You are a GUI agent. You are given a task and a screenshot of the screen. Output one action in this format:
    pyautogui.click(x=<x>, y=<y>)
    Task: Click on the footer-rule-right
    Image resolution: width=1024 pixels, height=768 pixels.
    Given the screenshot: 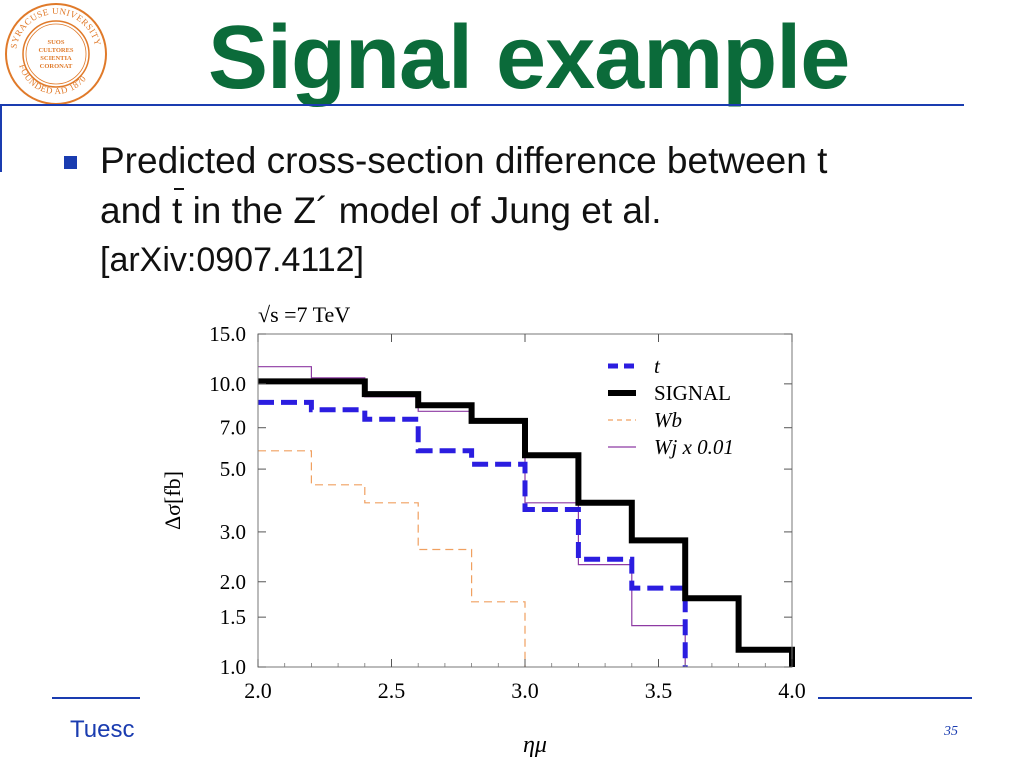 What is the action you would take?
    pyautogui.click(x=895, y=698)
    